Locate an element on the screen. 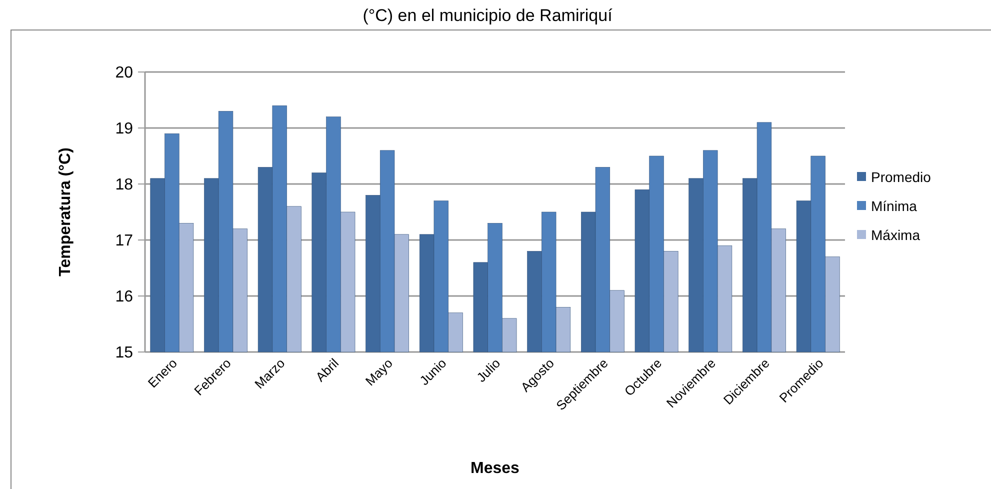 The image size is (991, 489). y-tick-label: 17 is located at coordinates (124, 241).